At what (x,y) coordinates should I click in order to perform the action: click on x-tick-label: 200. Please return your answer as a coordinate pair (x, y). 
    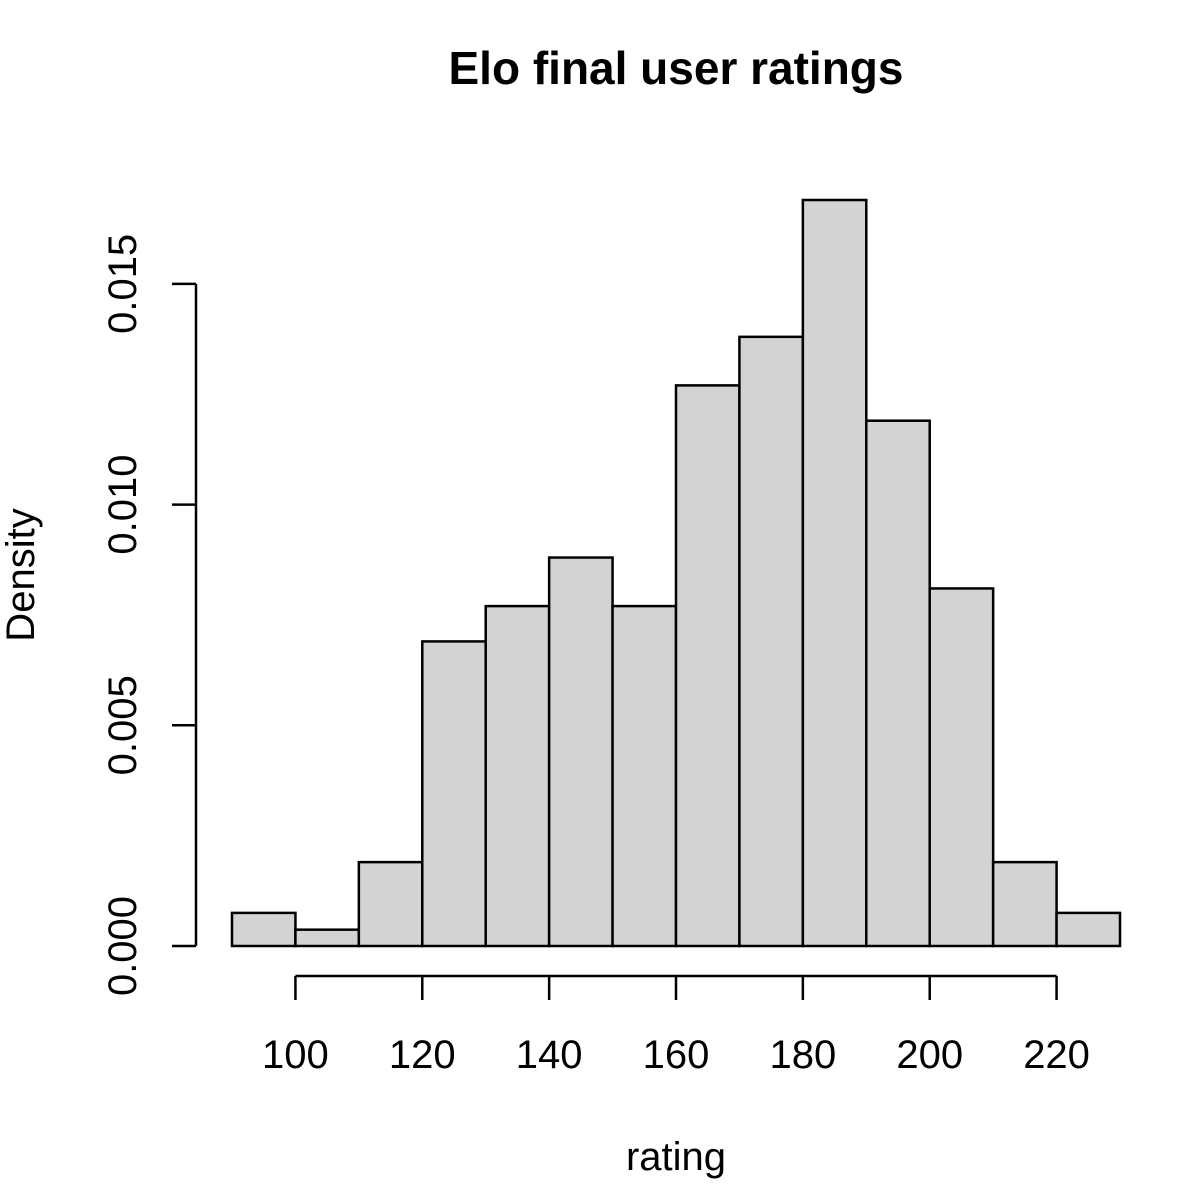
    Looking at the image, I should click on (929, 1055).